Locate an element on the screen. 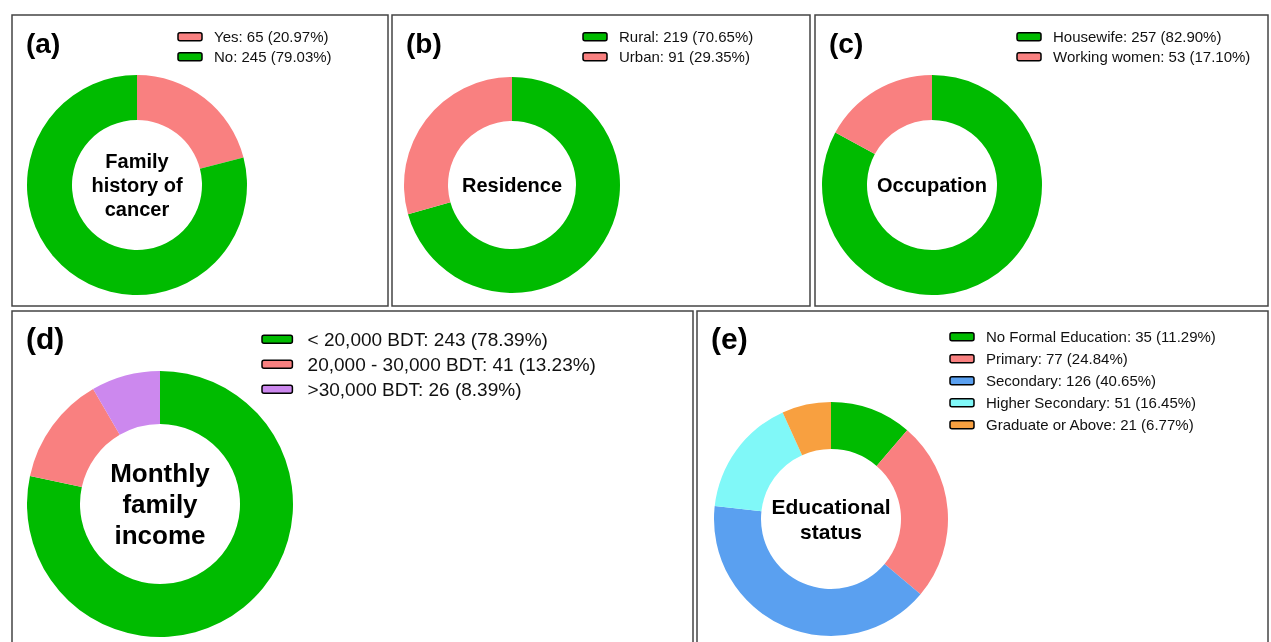 The image size is (1271, 642). text: Monthly family income is located at coordinates (160, 504).